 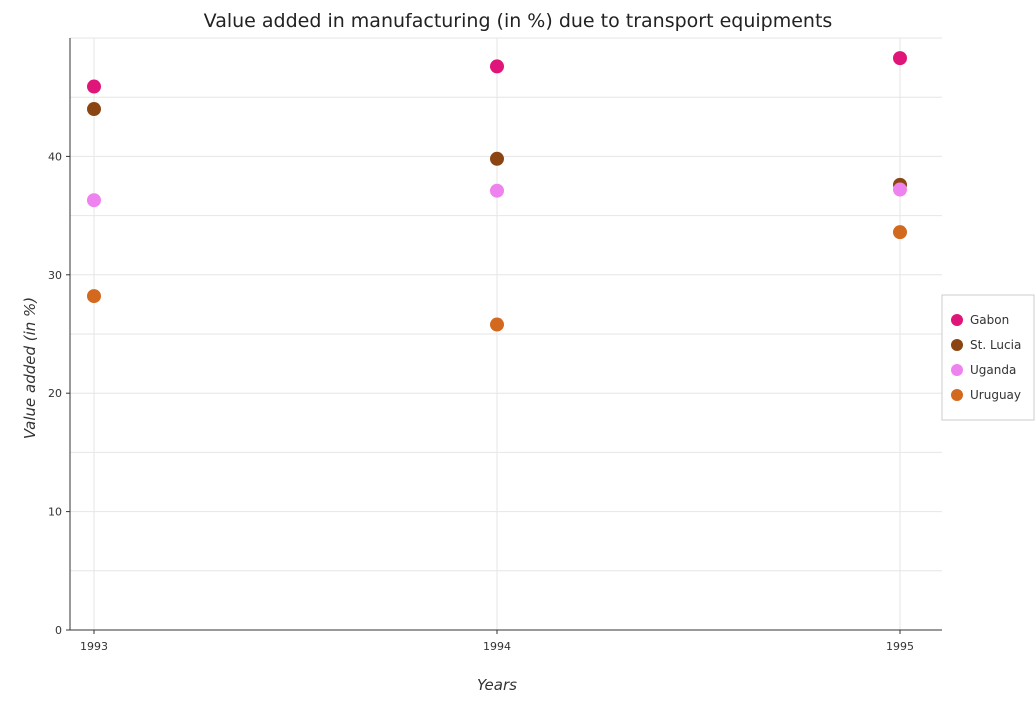 I want to click on y-tick-label: 40, so click(x=55, y=156).